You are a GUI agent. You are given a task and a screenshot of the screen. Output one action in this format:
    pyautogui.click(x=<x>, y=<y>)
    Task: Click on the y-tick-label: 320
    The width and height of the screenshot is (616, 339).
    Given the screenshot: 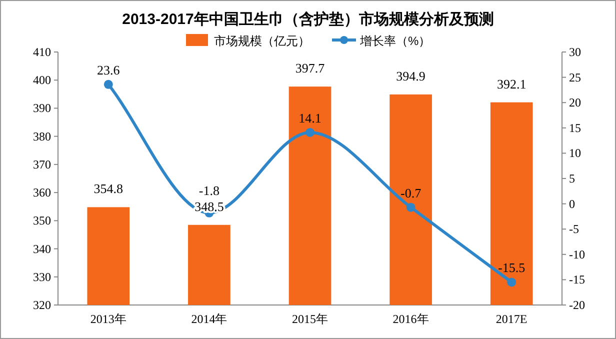 What is the action you would take?
    pyautogui.click(x=42, y=305)
    